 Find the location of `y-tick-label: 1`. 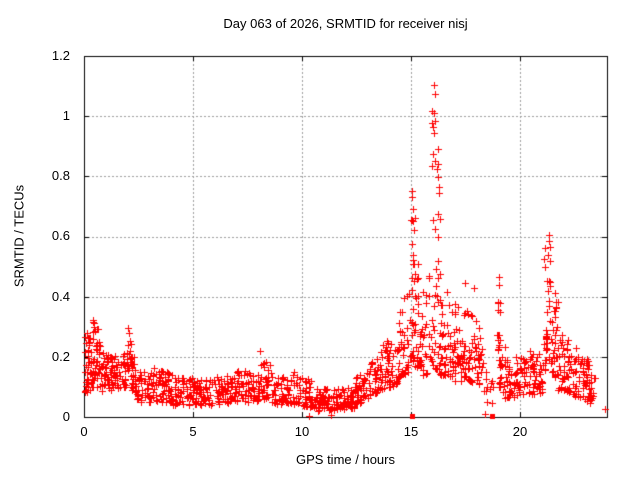

y-tick-label: 1 is located at coordinates (66, 115).